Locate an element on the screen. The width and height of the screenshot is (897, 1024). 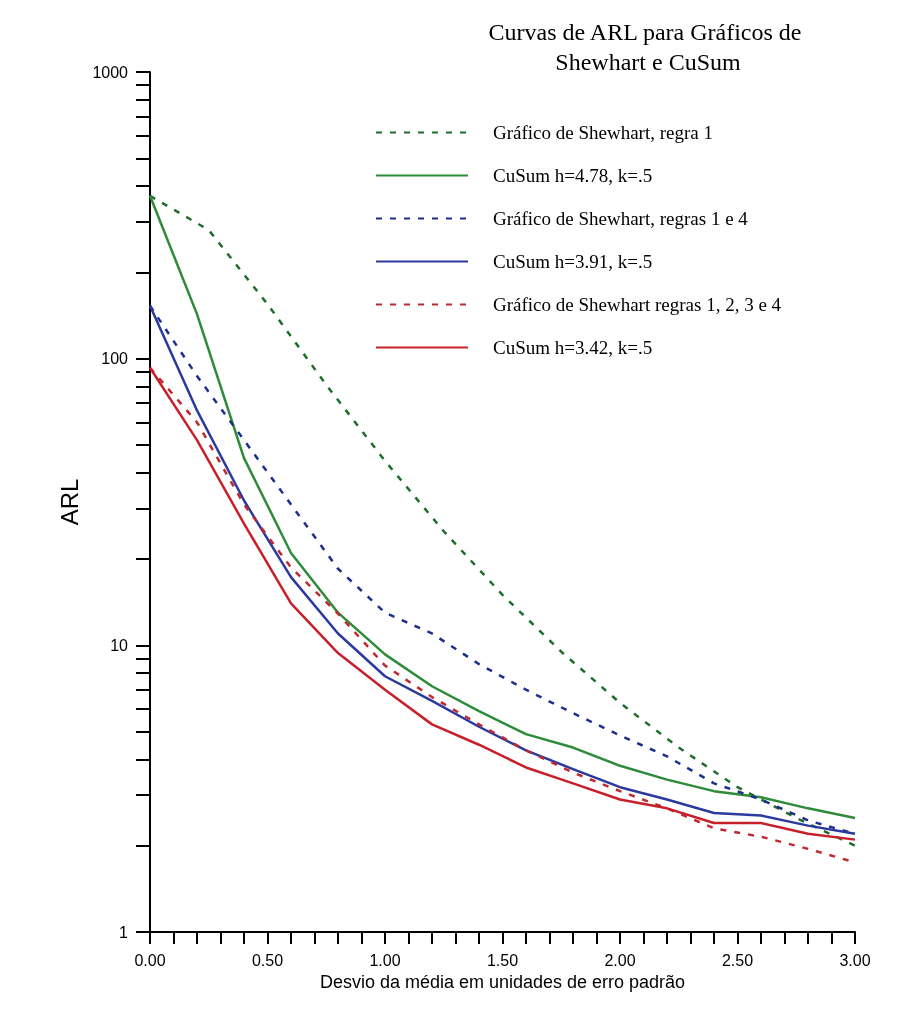
y-tick-label: 100 is located at coordinates (115, 359).